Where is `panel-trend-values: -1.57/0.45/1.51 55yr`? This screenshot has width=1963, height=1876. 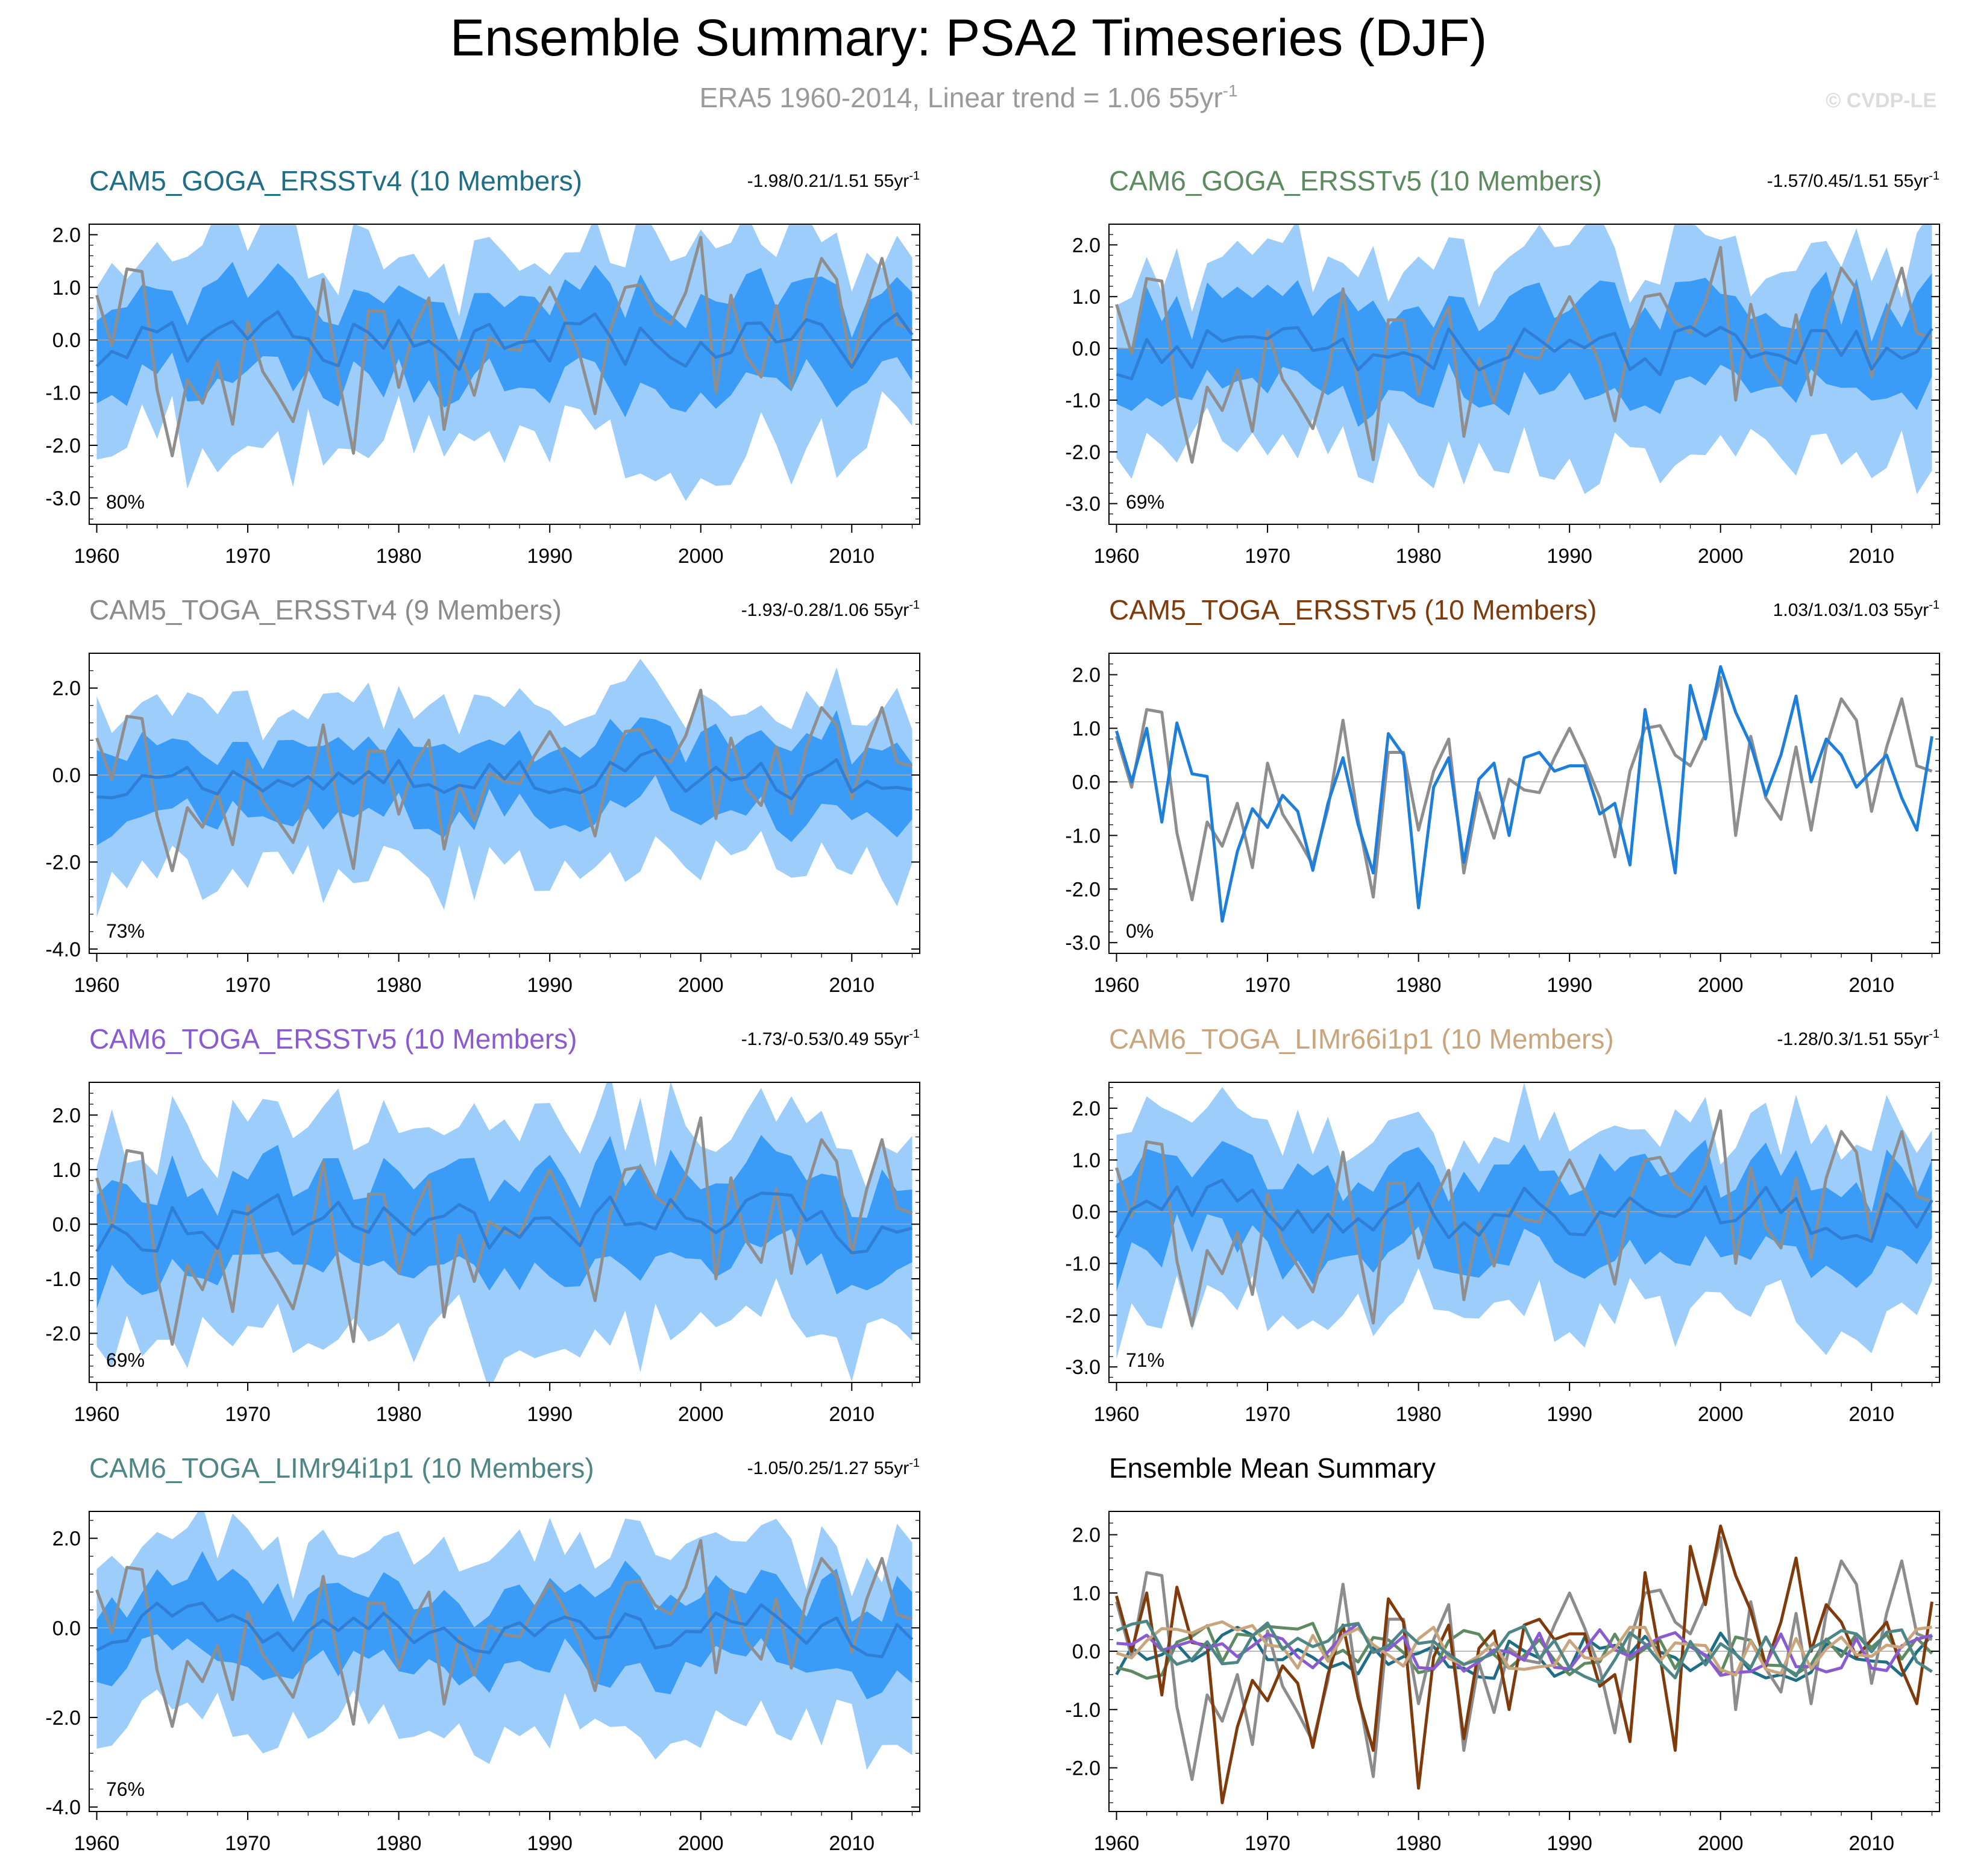
panel-trend-values: -1.57/0.45/1.51 55yr is located at coordinates (1848, 181).